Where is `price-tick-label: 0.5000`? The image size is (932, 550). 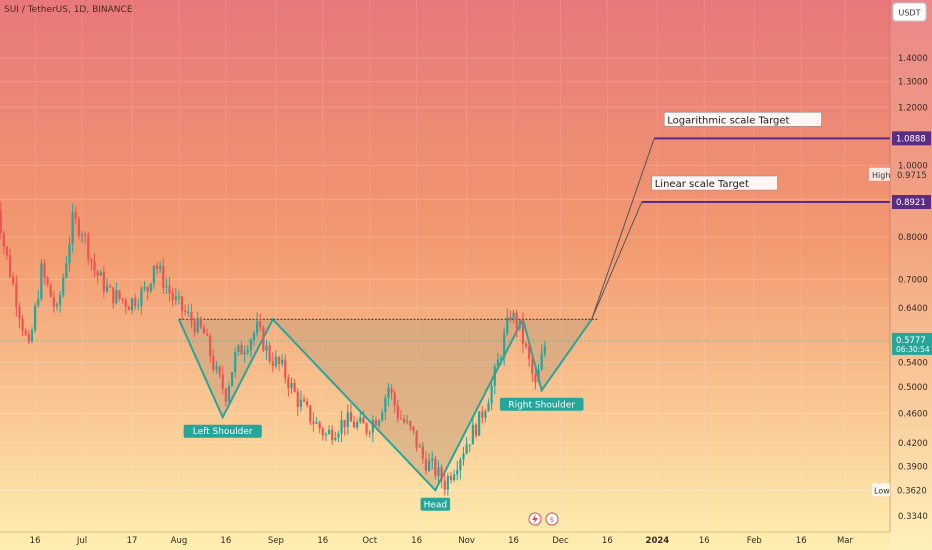 price-tick-label: 0.5000 is located at coordinates (913, 388).